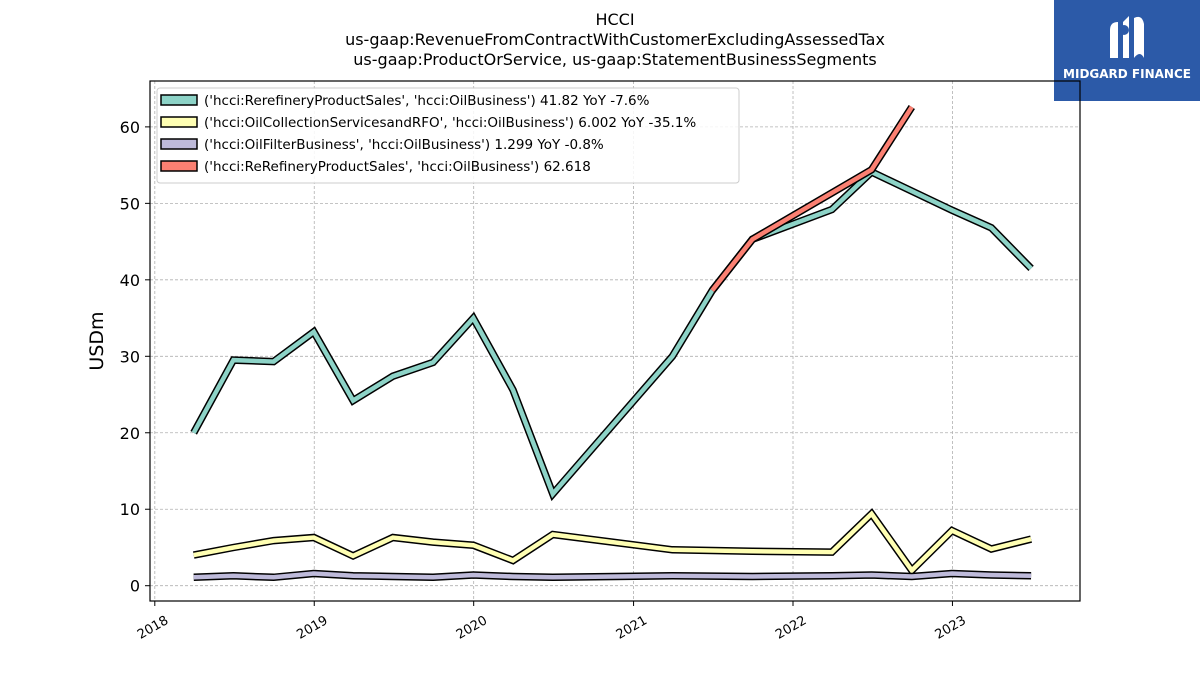  Describe the element at coordinates (130, 509) in the screenshot. I see `y-tick-label: 10` at that location.